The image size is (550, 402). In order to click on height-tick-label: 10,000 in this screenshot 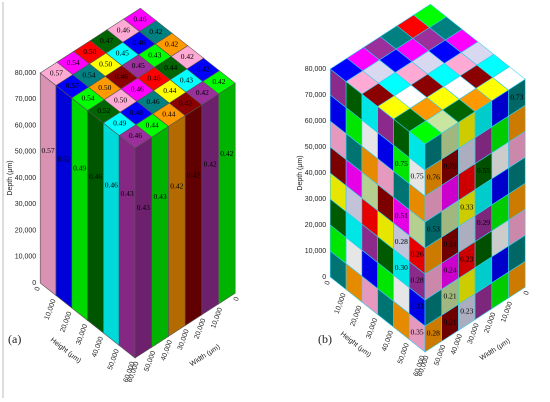, I will do `click(341, 303)`.